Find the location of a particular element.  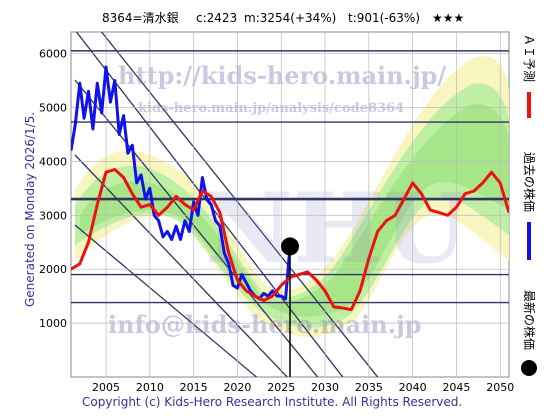

x-tick-label: 2020 is located at coordinates (237, 387).